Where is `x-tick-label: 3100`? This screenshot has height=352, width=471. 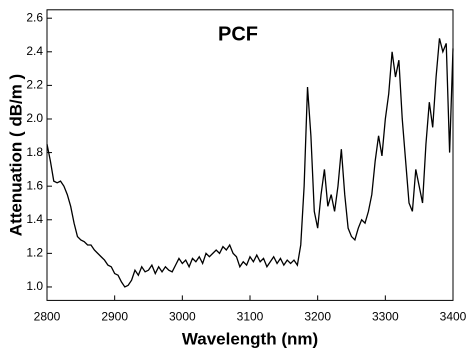
x-tick-label: 3100 is located at coordinates (250, 317).